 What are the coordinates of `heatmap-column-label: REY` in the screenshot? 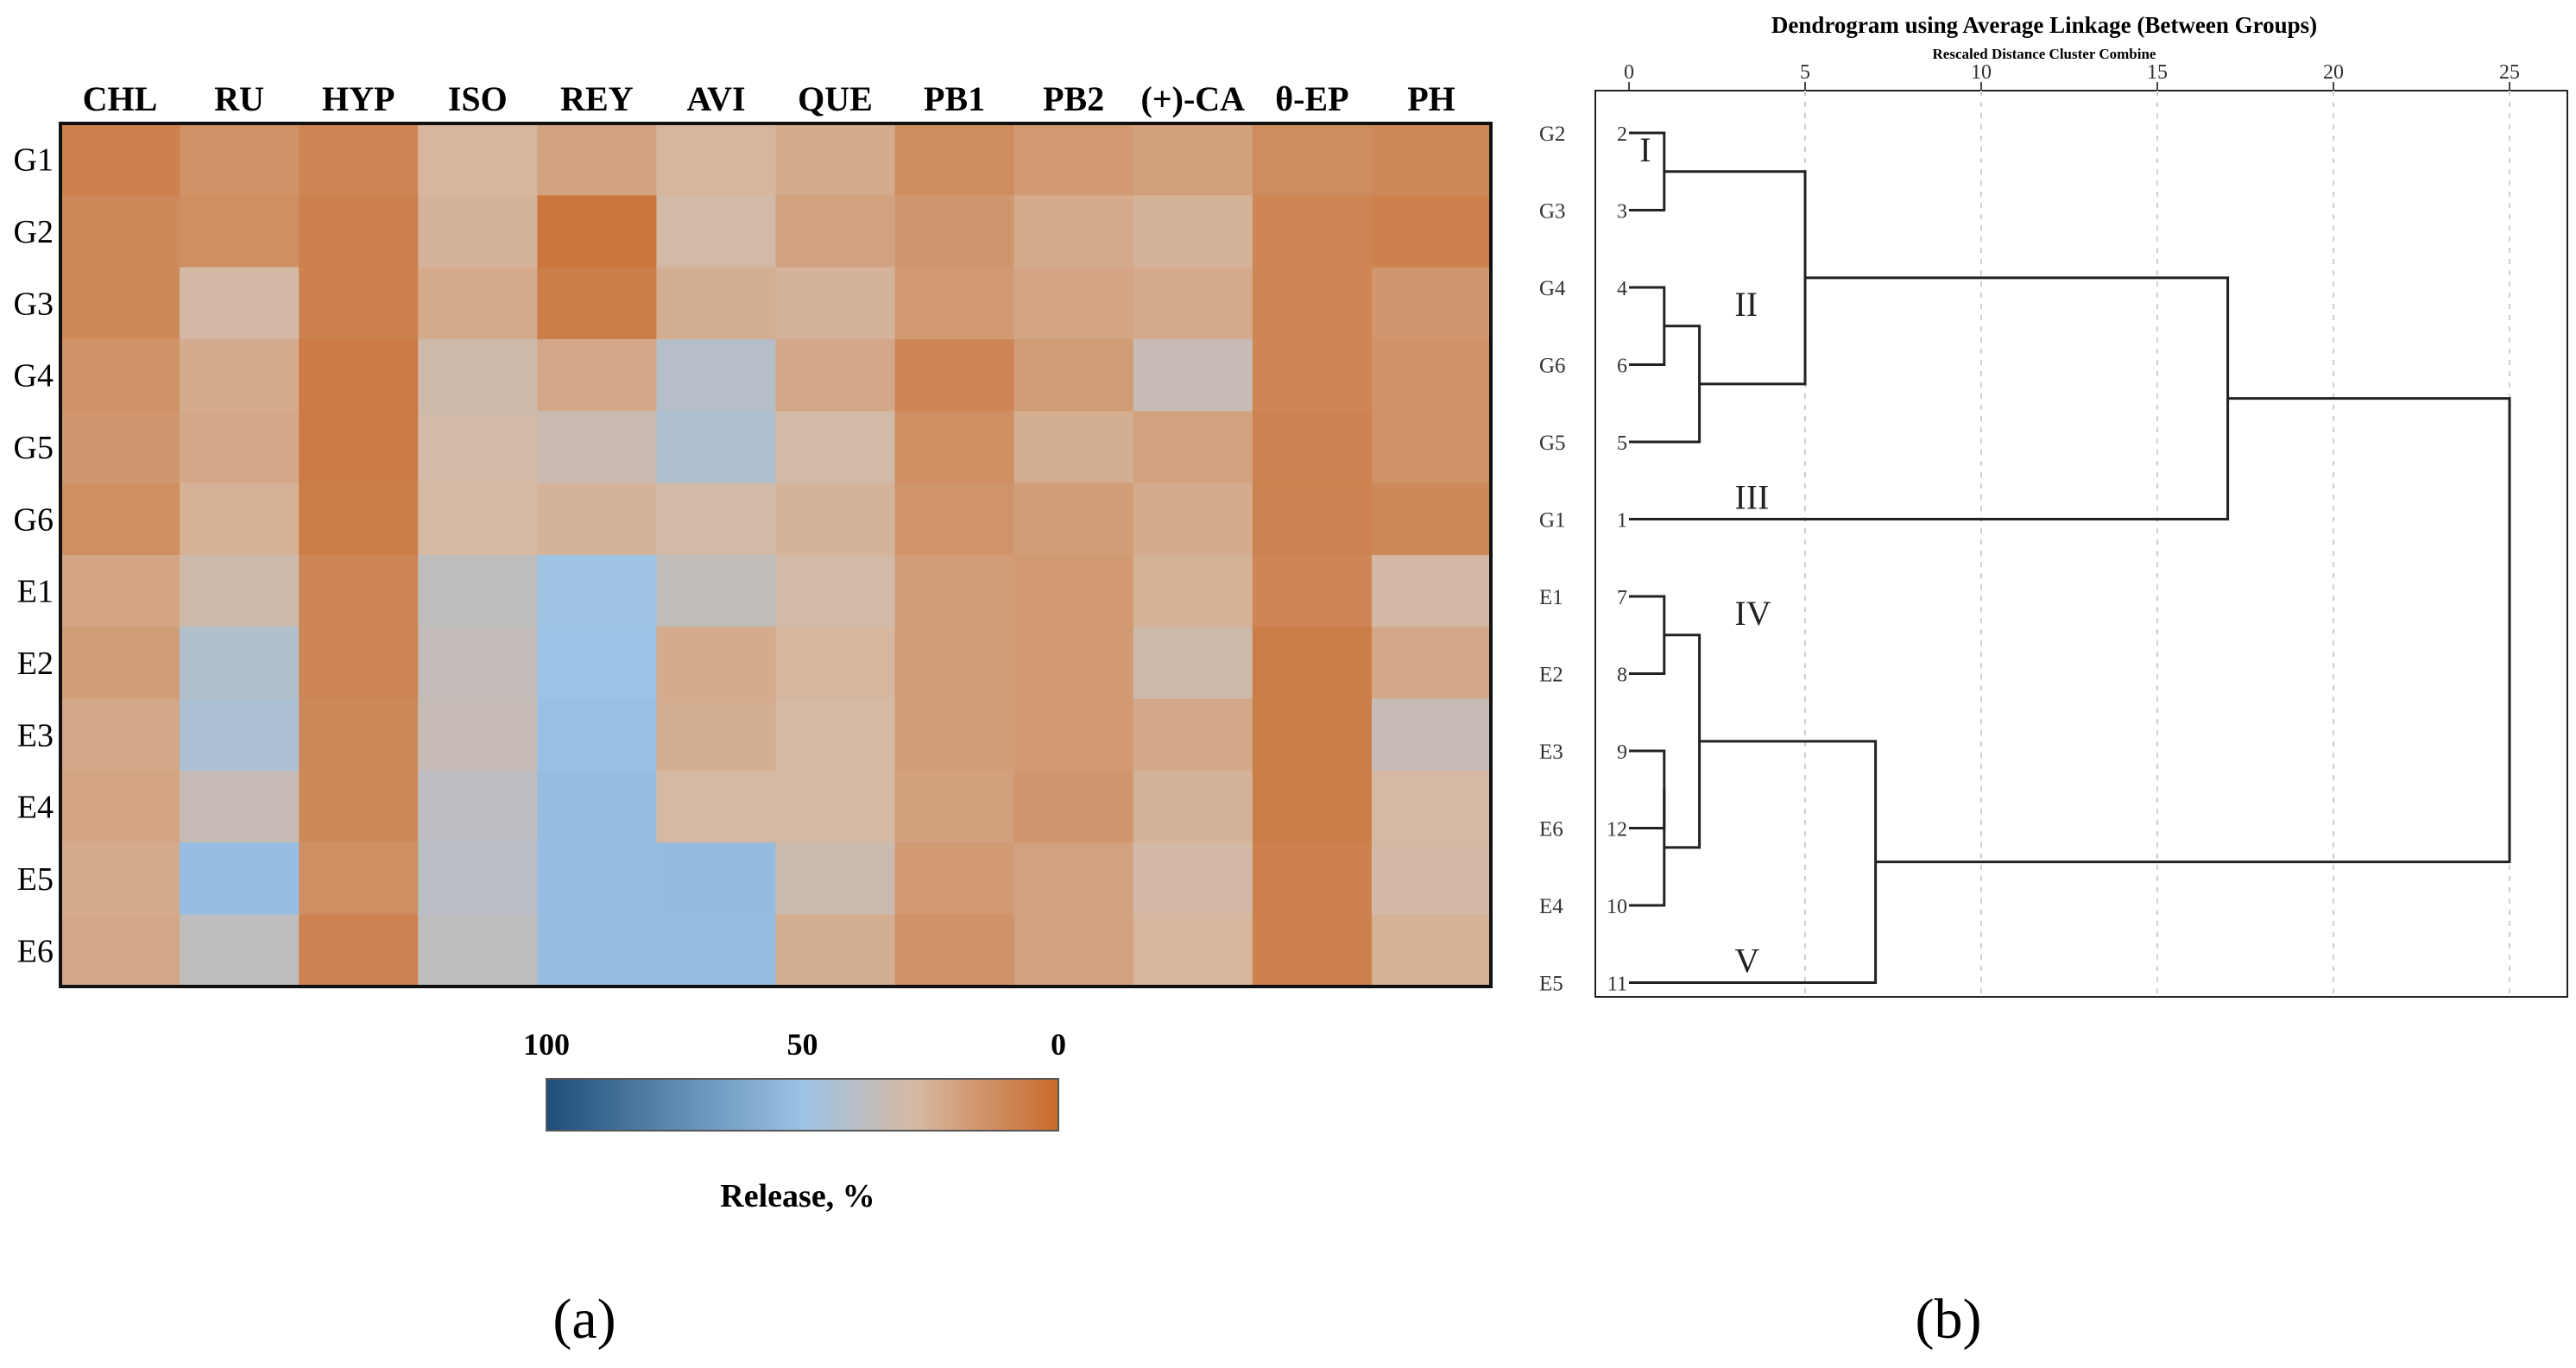 It's located at (597, 98).